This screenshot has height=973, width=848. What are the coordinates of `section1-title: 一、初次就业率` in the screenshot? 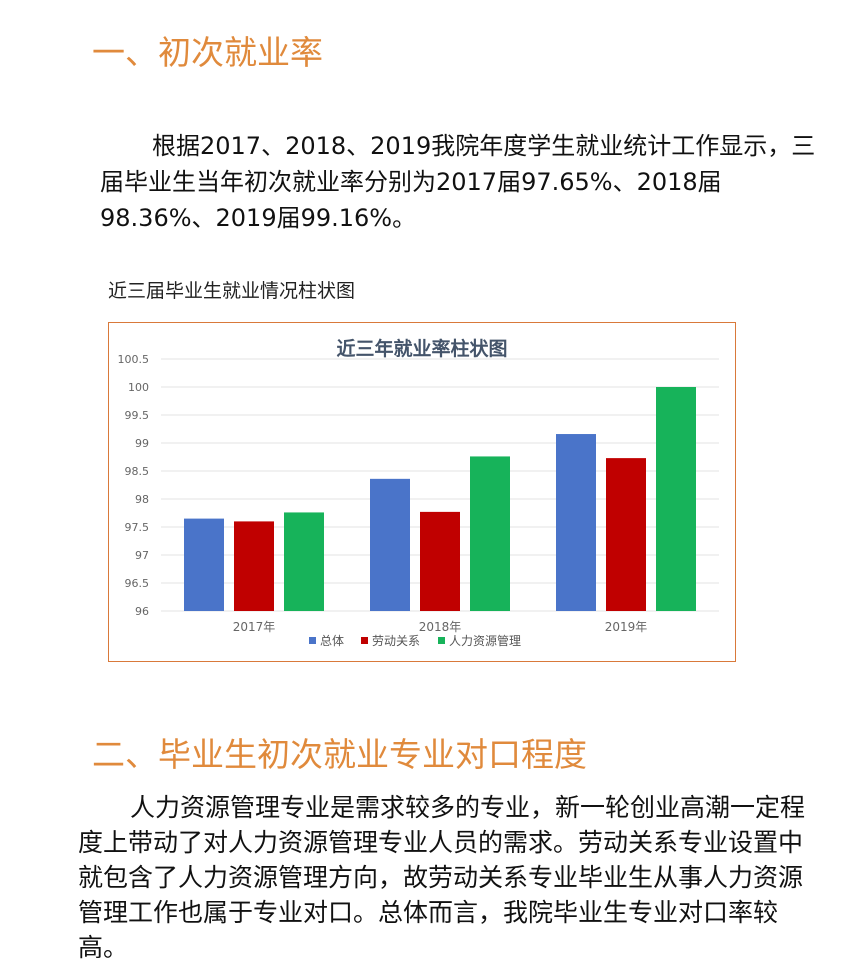 It's located at (207, 52).